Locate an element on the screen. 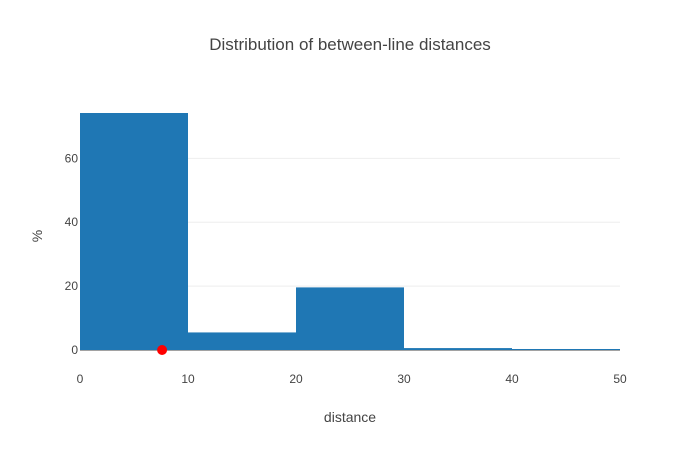 The height and width of the screenshot is (455, 700). x-tick-label: 10 is located at coordinates (188, 379).